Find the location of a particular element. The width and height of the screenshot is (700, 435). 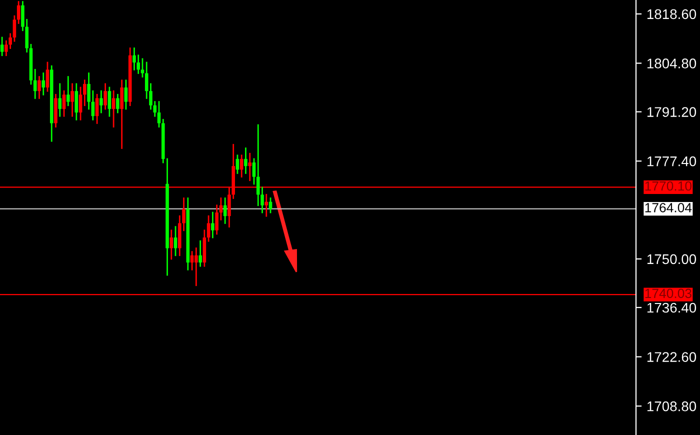

y-tick-label: 1722.60 is located at coordinates (671, 357).